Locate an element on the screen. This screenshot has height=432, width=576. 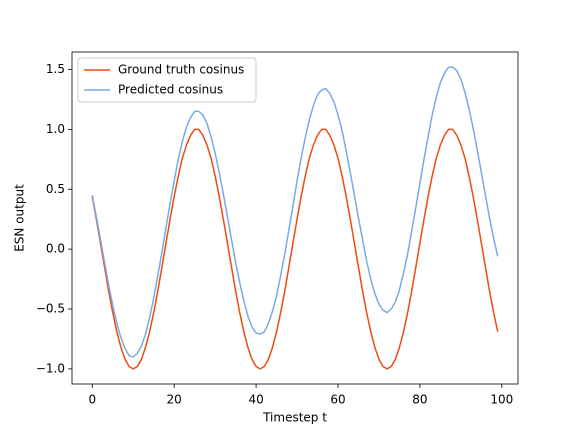
x-axis-label: Timestep t is located at coordinates (294, 418).